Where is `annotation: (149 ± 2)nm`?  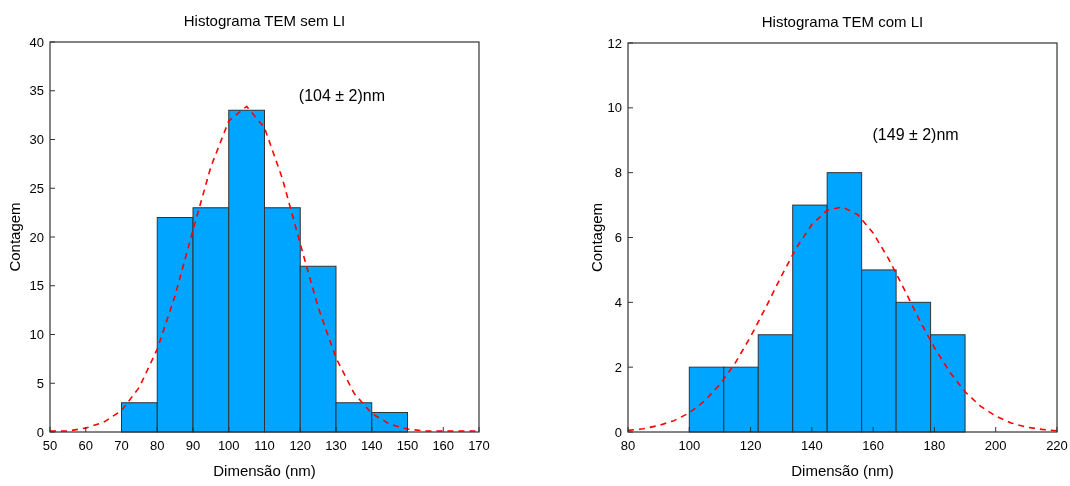
annotation: (149 ± 2)nm is located at coordinates (915, 135).